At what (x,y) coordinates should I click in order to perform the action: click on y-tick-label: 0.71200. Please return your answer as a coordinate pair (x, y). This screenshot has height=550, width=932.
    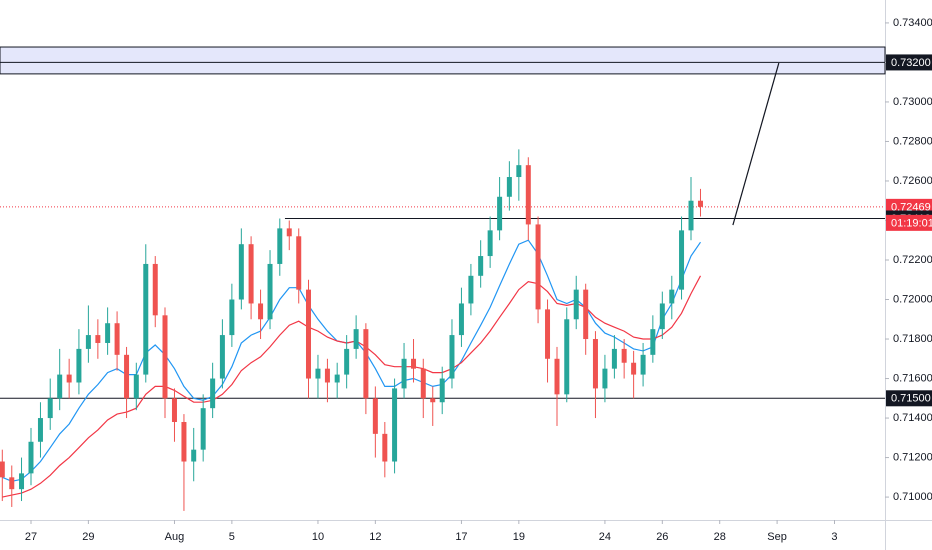
    Looking at the image, I should click on (912, 457).